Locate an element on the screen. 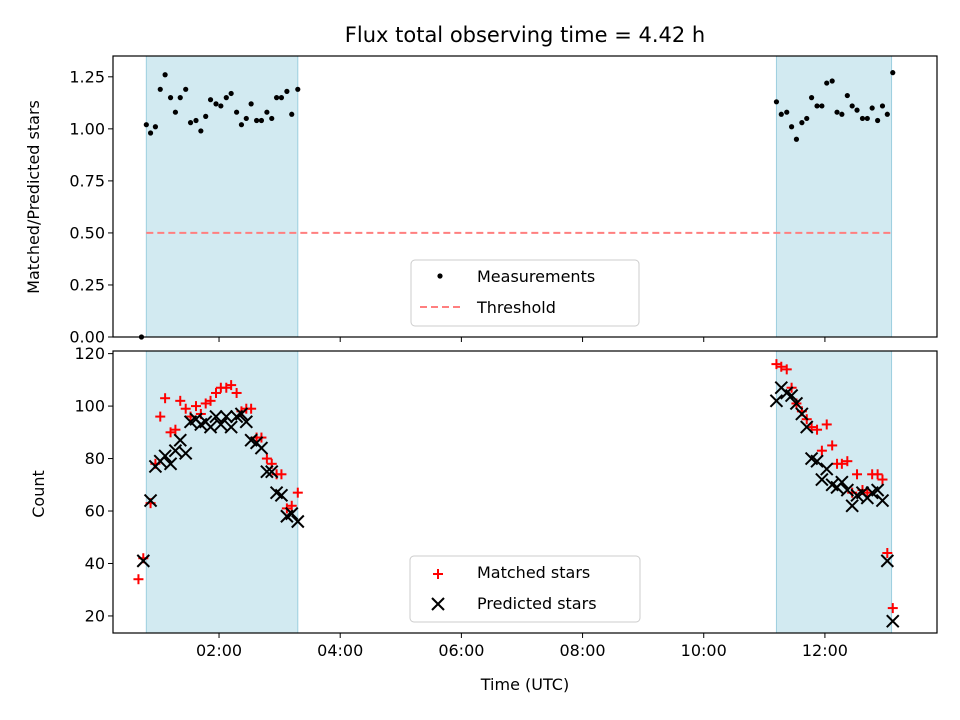 This screenshot has width=960, height=720. y-tick-label: 120 is located at coordinates (89, 353).